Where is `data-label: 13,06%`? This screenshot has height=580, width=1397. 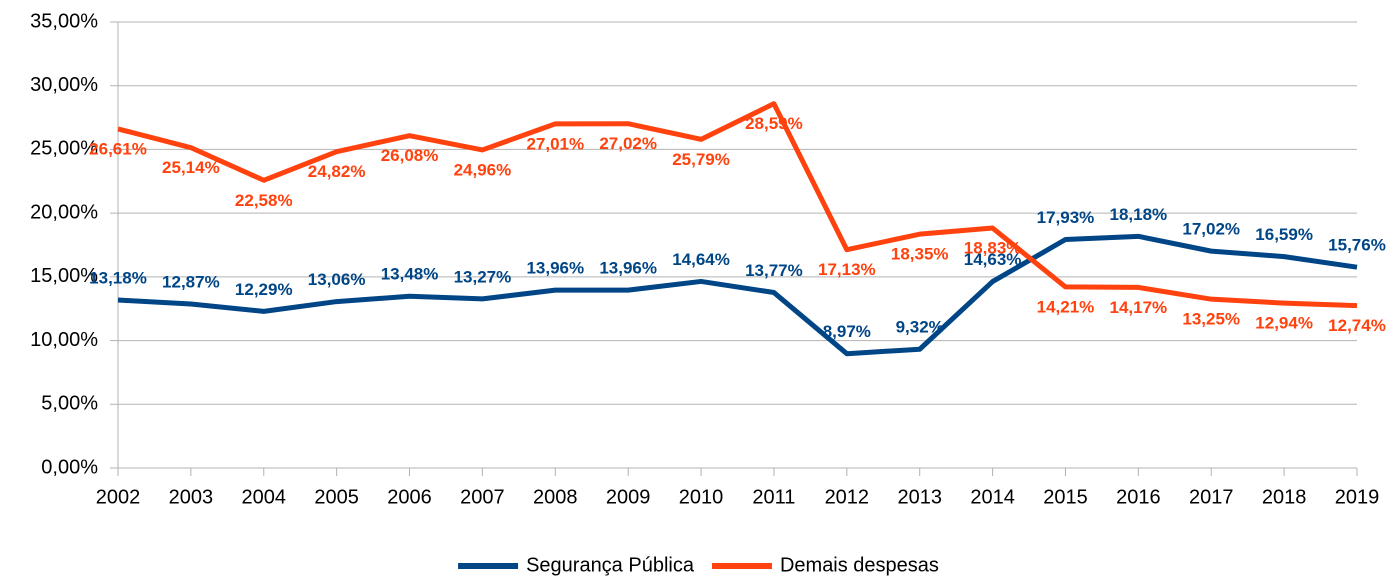
data-label: 13,06% is located at coordinates (337, 279).